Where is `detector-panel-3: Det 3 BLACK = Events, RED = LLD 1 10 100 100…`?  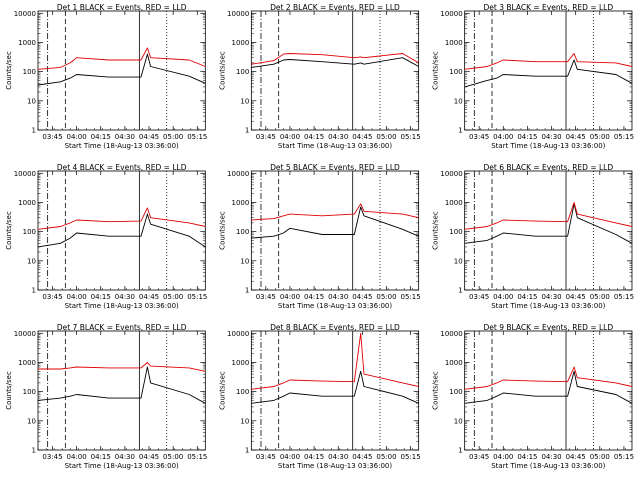 detector-panel-3: Det 3 BLACK = Events, RED = LLD 1 10 100 100… is located at coordinates (533, 76).